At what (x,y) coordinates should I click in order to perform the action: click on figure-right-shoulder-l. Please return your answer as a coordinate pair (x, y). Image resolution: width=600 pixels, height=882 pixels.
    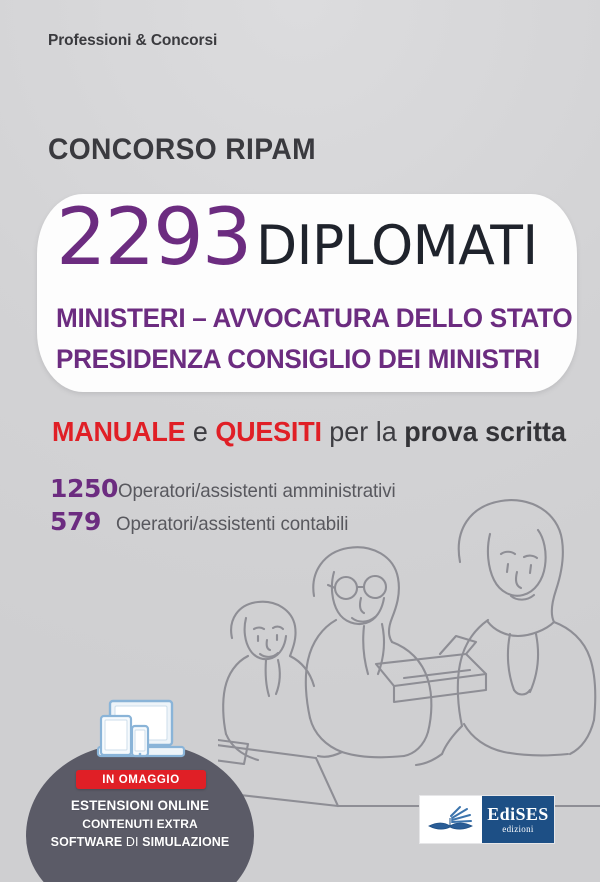
    Looking at the image, I should click on (473, 673).